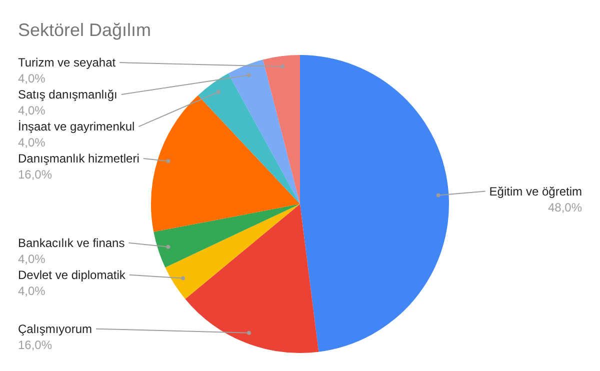 The height and width of the screenshot is (371, 600). I want to click on slice-label: Satış danışmanlığı, so click(68, 95).